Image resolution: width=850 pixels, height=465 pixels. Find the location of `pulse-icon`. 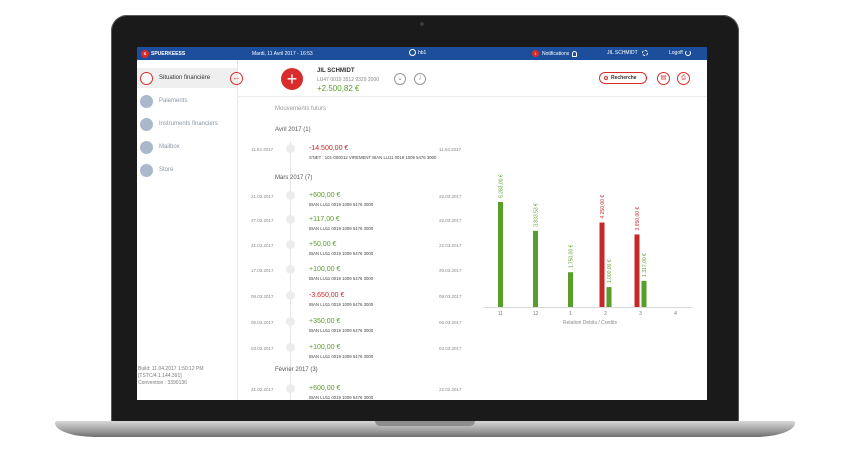

pulse-icon is located at coordinates (146, 78).